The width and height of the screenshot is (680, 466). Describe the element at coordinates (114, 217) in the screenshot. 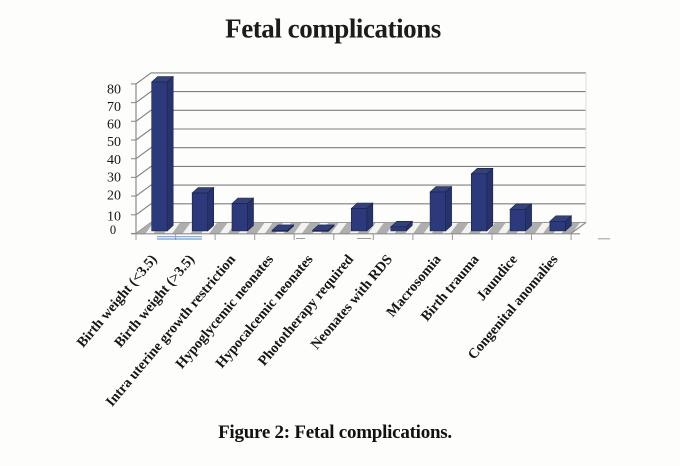

I see `svg-text: 10` at that location.